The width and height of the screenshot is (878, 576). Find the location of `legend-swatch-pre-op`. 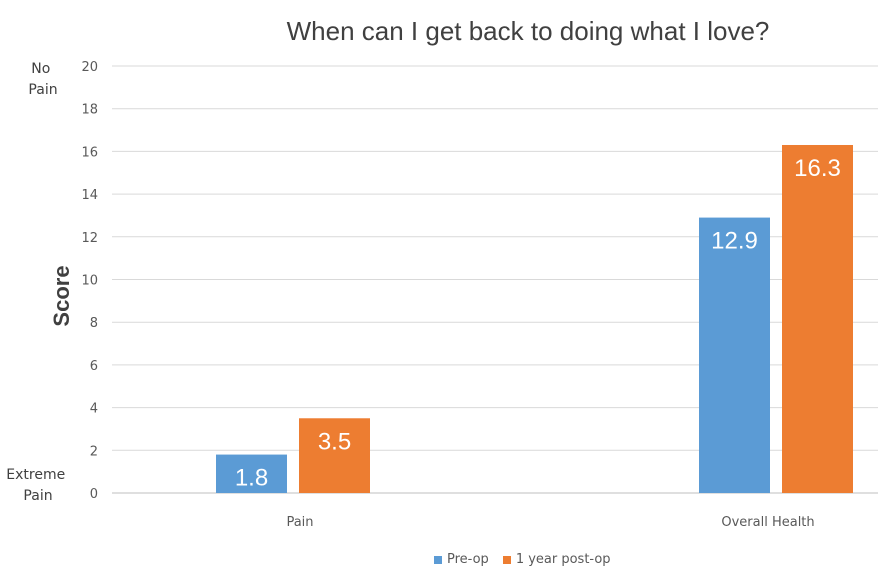

legend-swatch-pre-op is located at coordinates (438, 559).